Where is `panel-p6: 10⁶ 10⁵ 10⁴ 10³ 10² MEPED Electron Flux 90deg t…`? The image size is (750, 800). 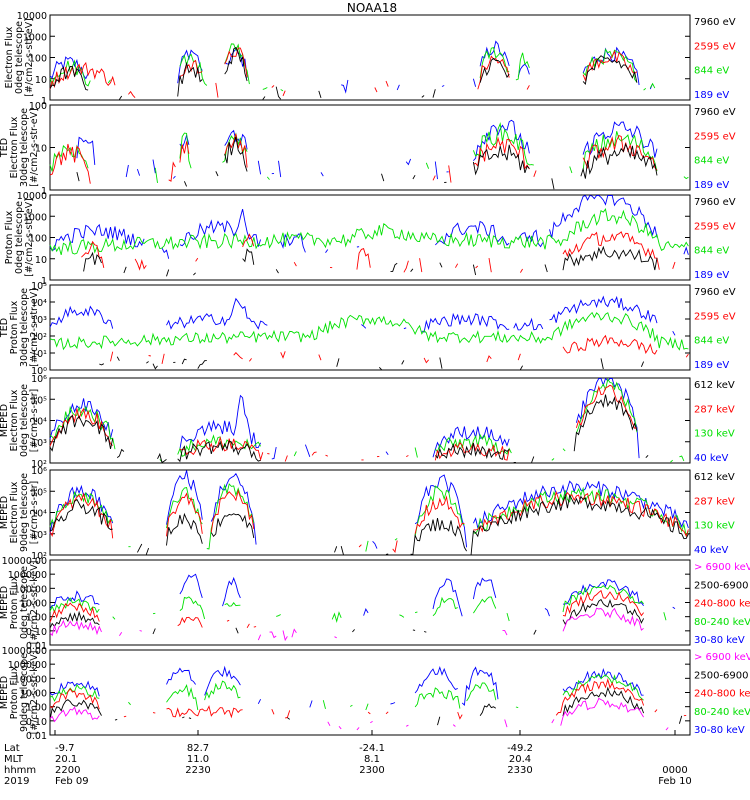 panel-p6: 10⁶ 10⁵ 10⁴ 10³ 10² MEPED Electron Flux 90deg t… is located at coordinates (367, 514).